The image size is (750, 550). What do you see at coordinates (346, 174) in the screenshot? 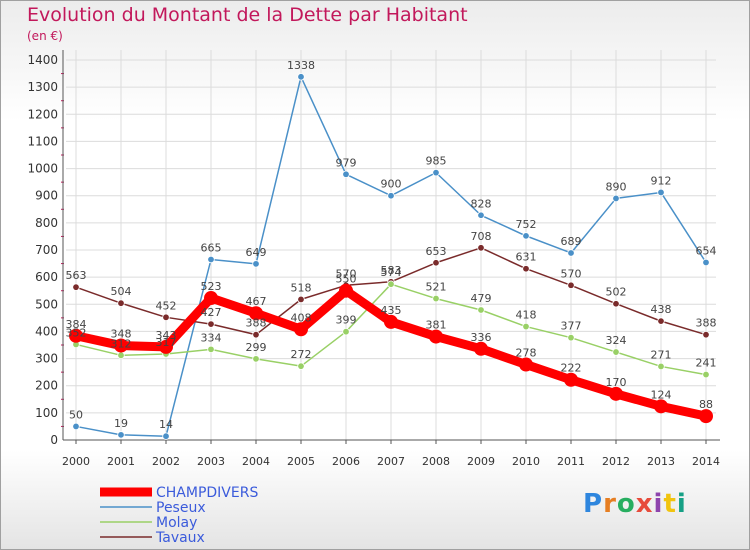
I see `data-point-peseux-2006` at bounding box center [346, 174].